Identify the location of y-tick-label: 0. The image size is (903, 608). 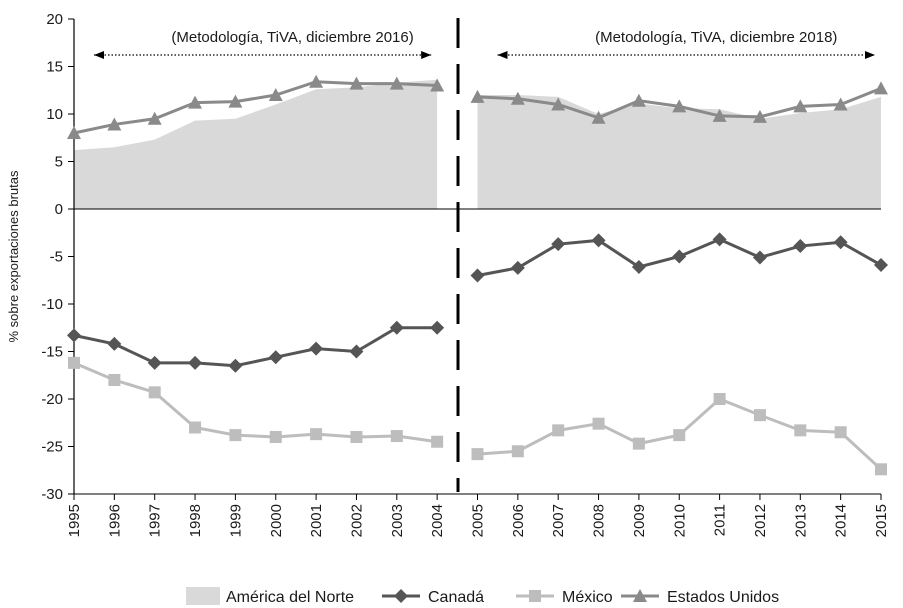
(59, 209).